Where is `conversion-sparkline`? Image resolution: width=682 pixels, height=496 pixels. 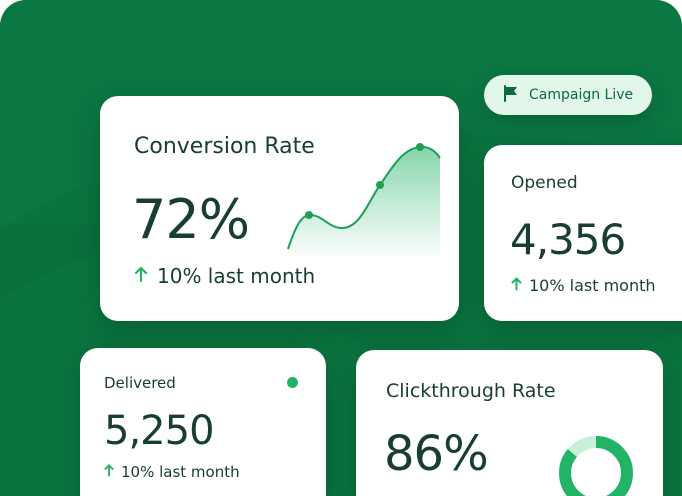 conversion-sparkline is located at coordinates (364, 199).